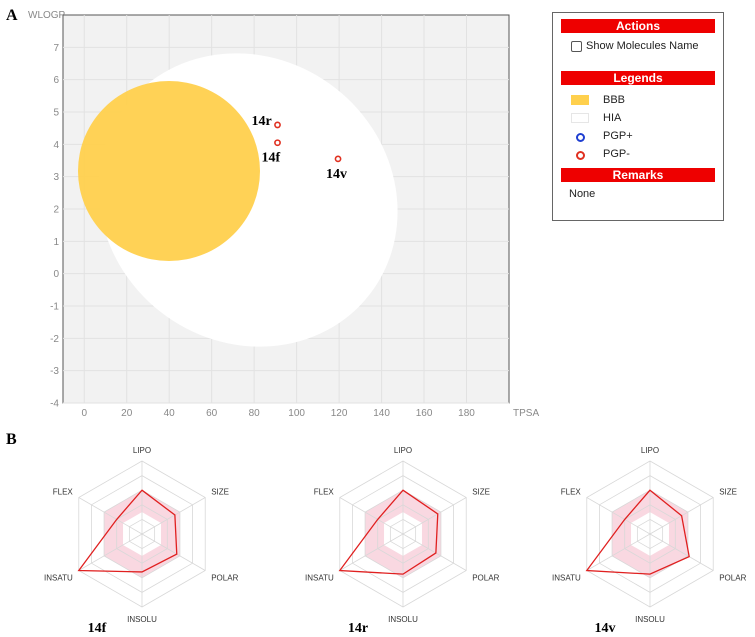 This screenshot has height=637, width=755. What do you see at coordinates (56, 145) in the screenshot?
I see `y-tick-label: 4` at bounding box center [56, 145].